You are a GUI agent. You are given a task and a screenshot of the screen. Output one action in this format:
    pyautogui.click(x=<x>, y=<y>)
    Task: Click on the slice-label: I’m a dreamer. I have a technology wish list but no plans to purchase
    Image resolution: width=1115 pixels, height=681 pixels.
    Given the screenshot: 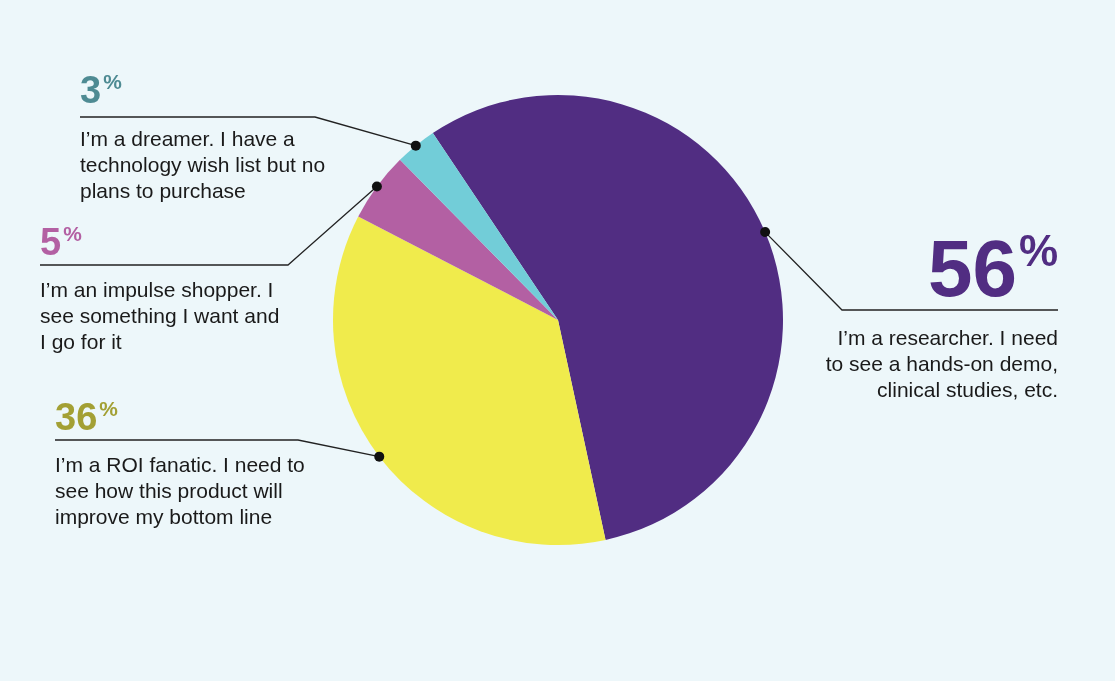 What is the action you would take?
    pyautogui.click(x=203, y=164)
    